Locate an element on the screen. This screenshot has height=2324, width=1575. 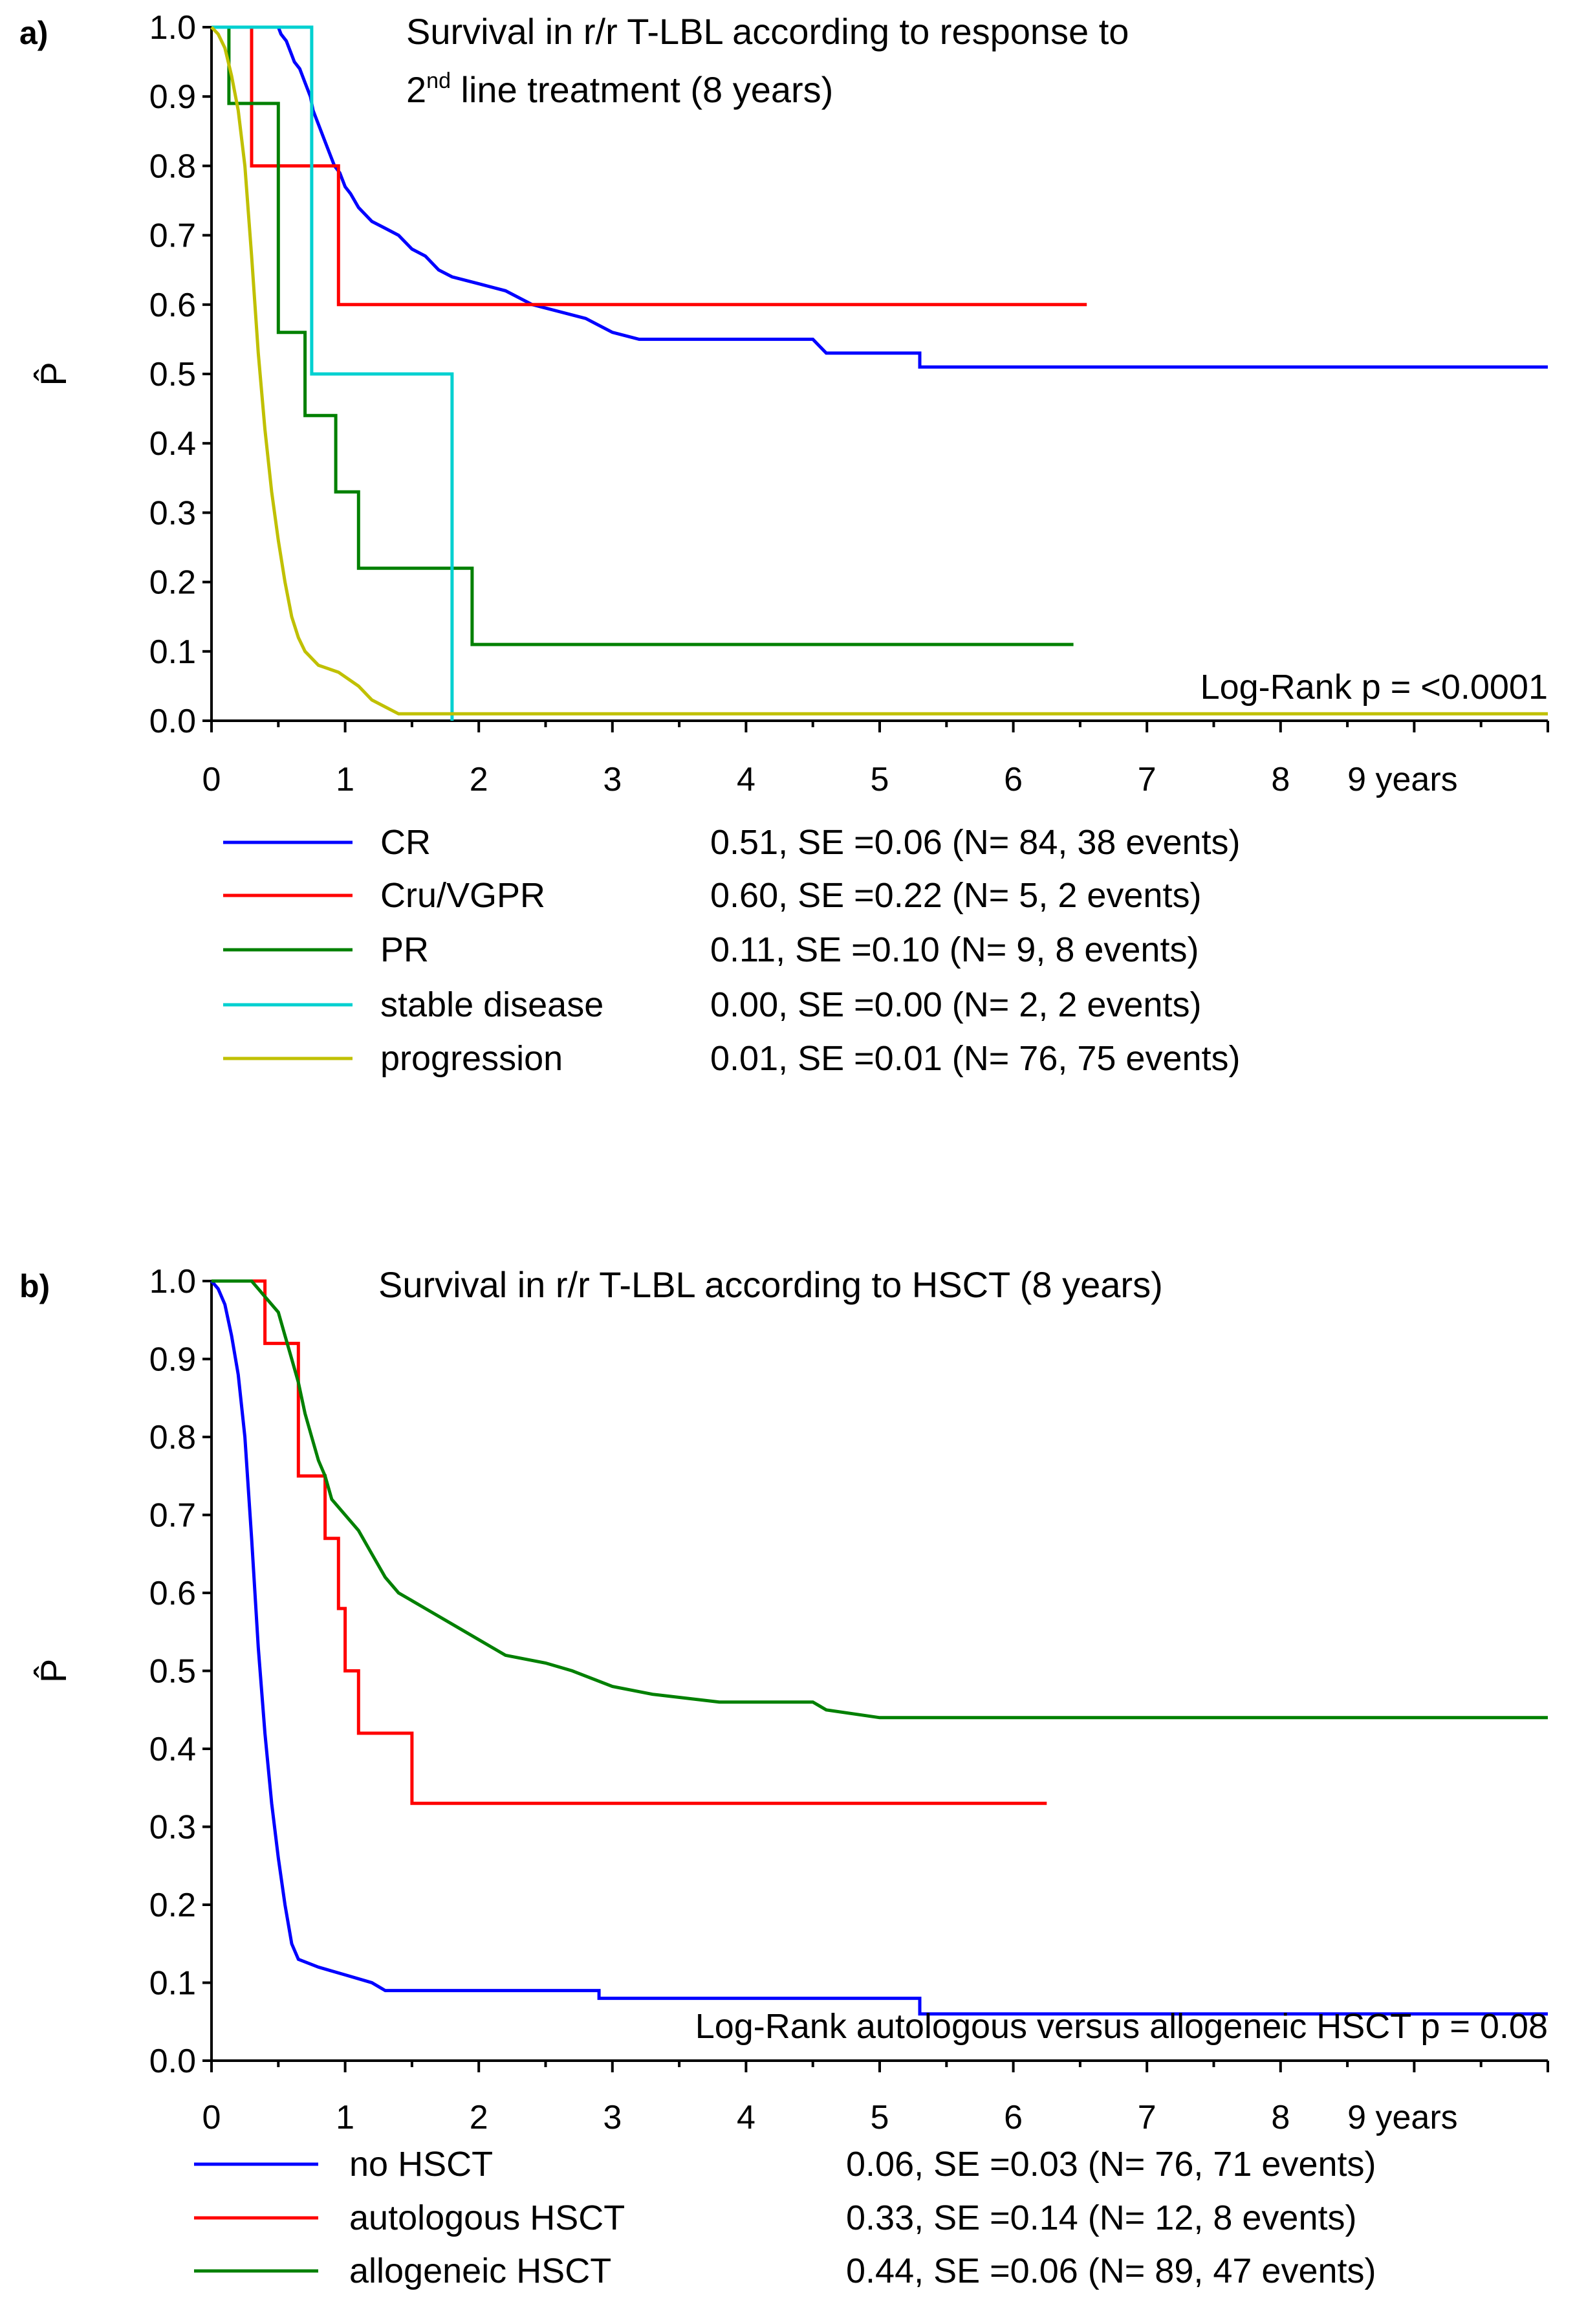
legend-entry: Cru/VGPR 0.60, SE =0.22 (N= 5, 2 events) is located at coordinates (712, 895).